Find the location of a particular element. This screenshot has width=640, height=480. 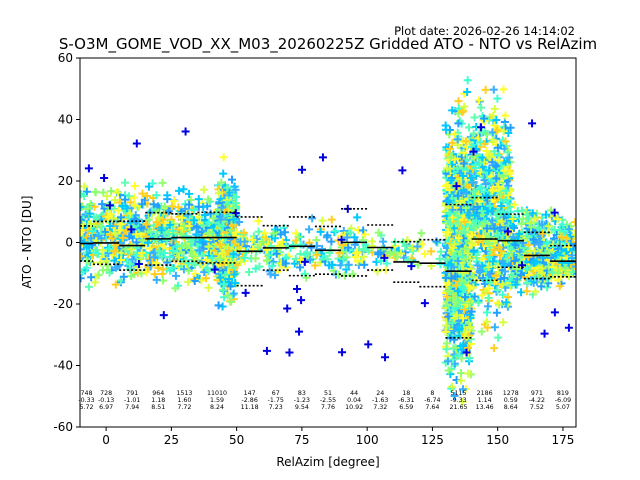

bin-std-label: 5.07 is located at coordinates (563, 407).